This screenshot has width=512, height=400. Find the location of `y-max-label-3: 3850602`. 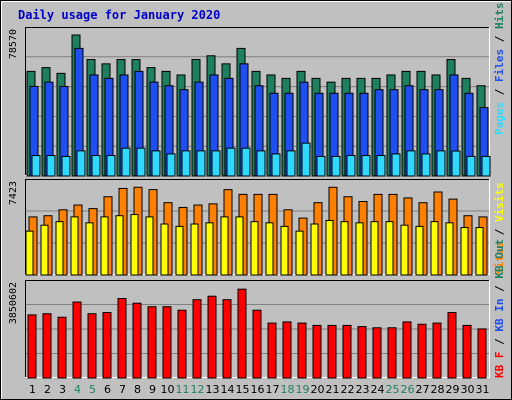

y-max-label-3: 3850602 is located at coordinates (13, 303).